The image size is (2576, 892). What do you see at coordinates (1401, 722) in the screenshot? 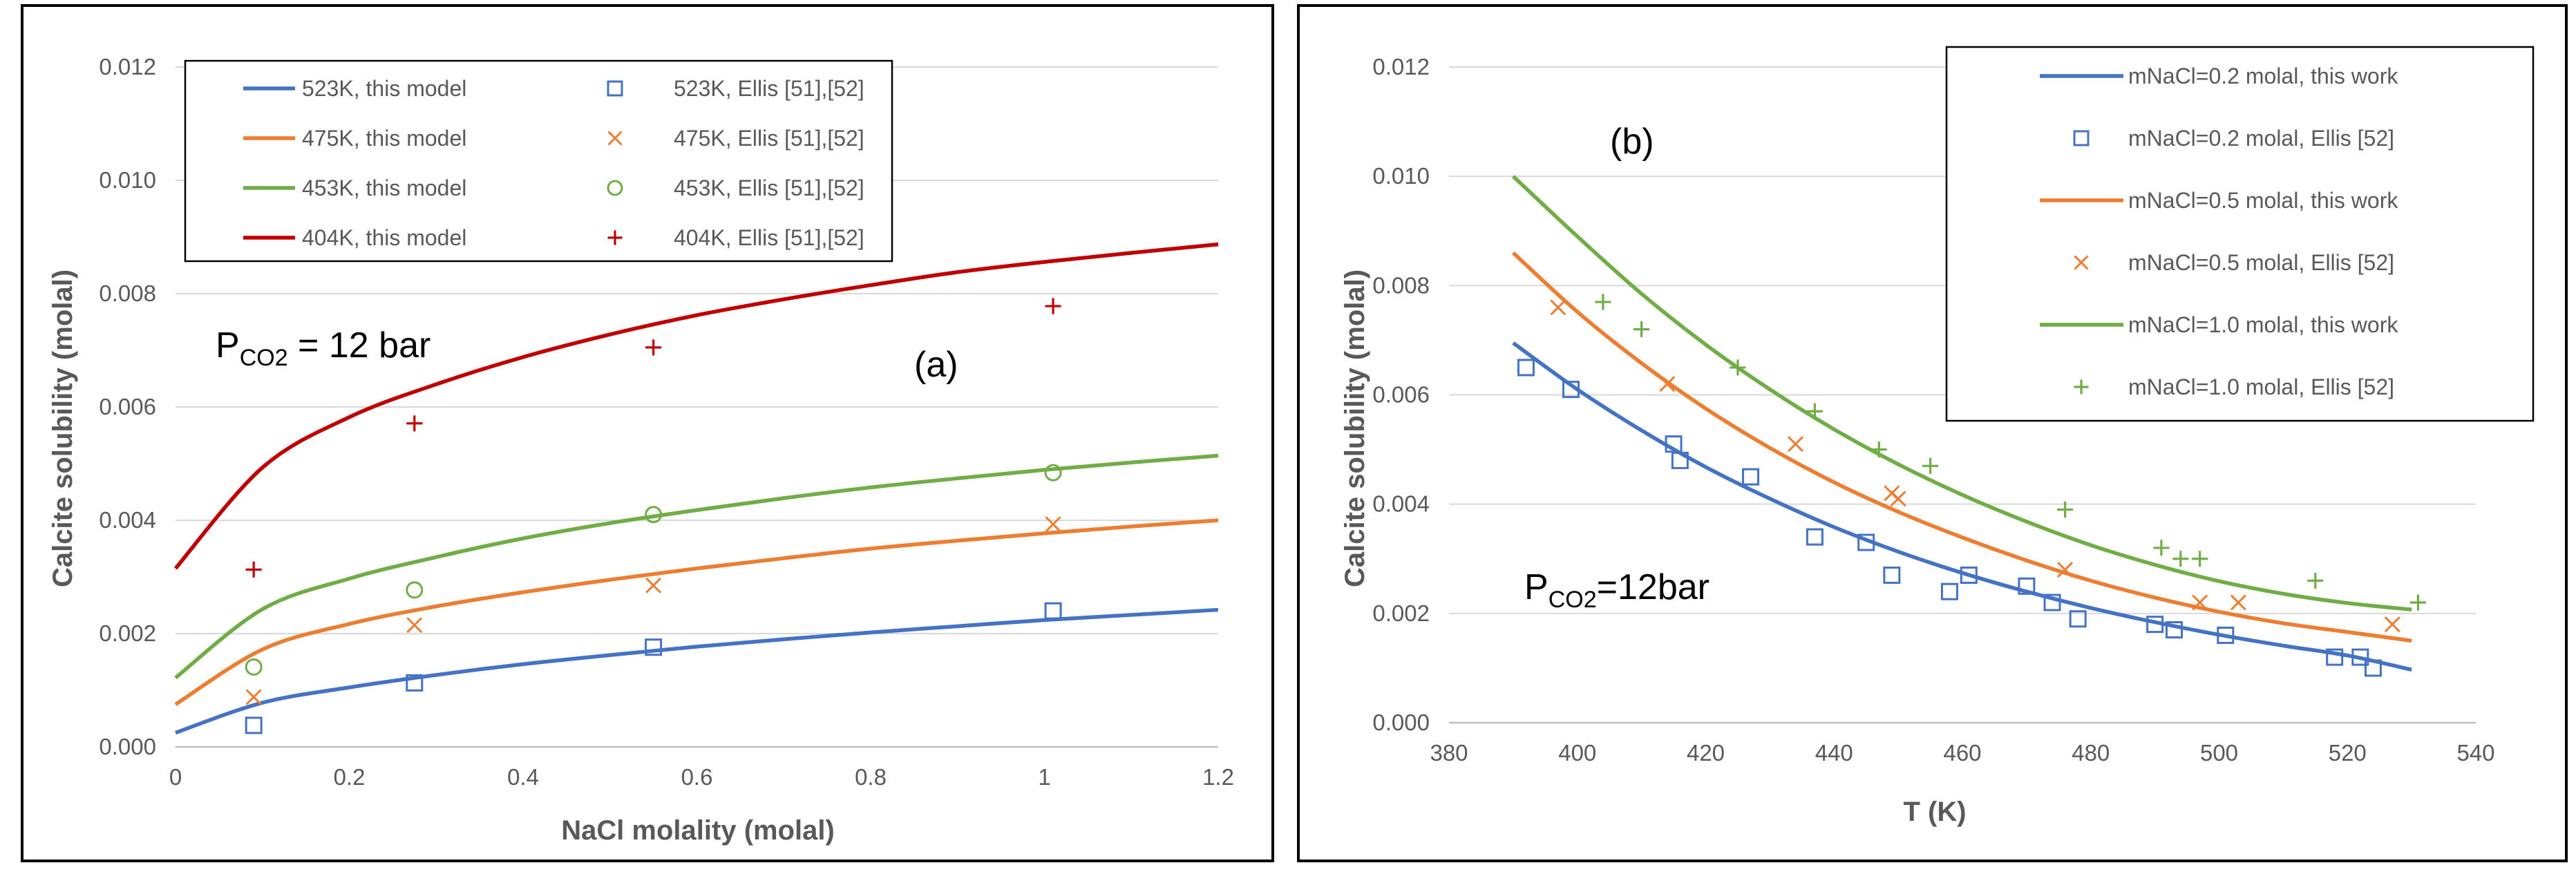
I see `chart-b-y-tick-label: 0.000` at bounding box center [1401, 722].